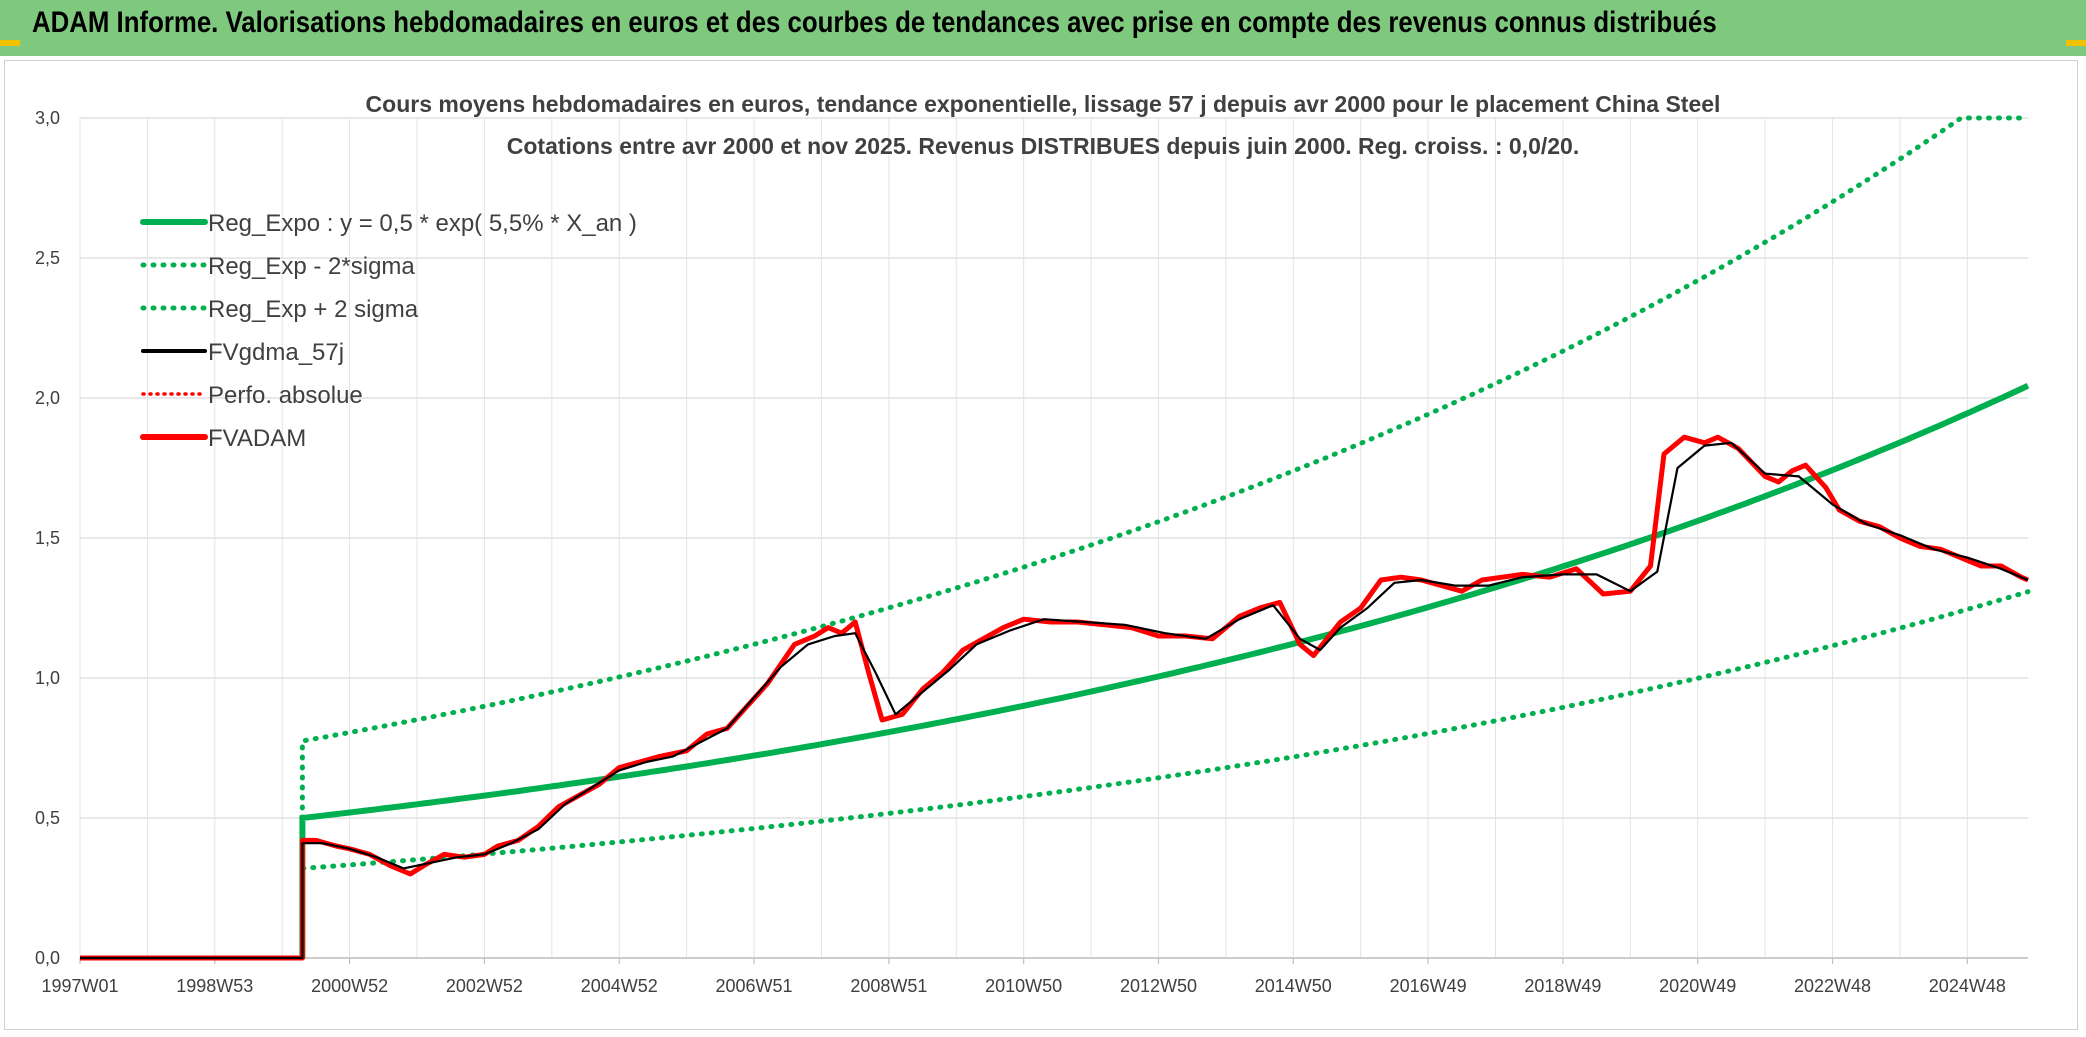 The height and width of the screenshot is (1037, 2086). I want to click on x-tick-label: 2016W49, so click(1428, 986).